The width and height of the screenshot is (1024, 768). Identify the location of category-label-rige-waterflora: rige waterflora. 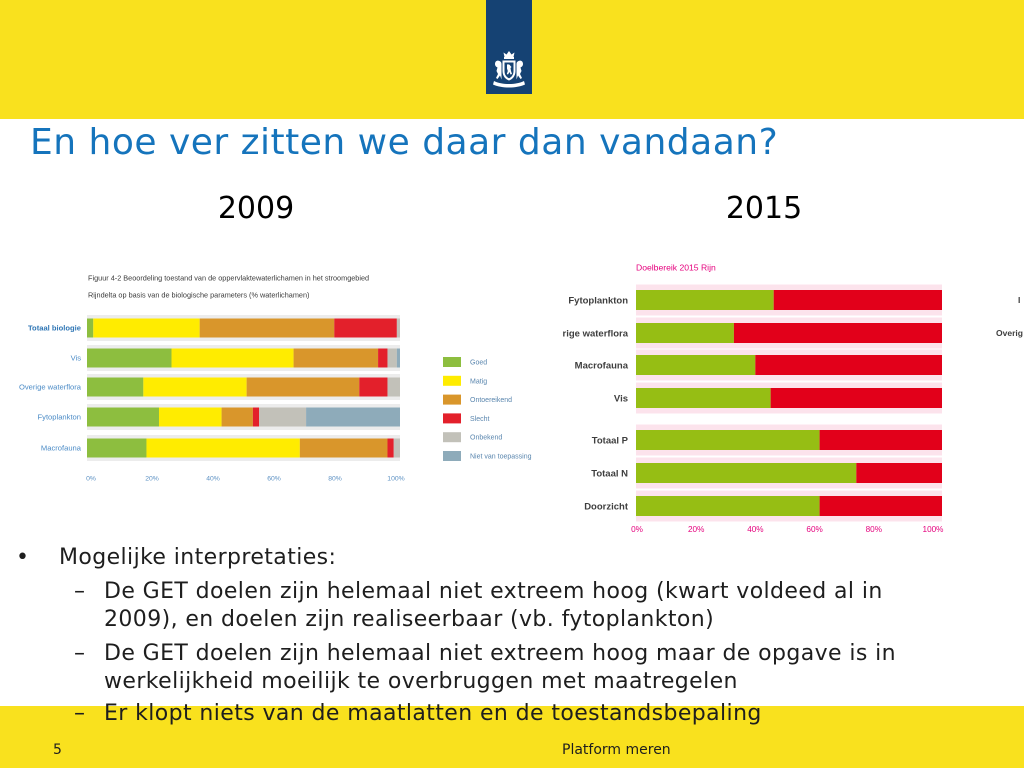
(596, 333).